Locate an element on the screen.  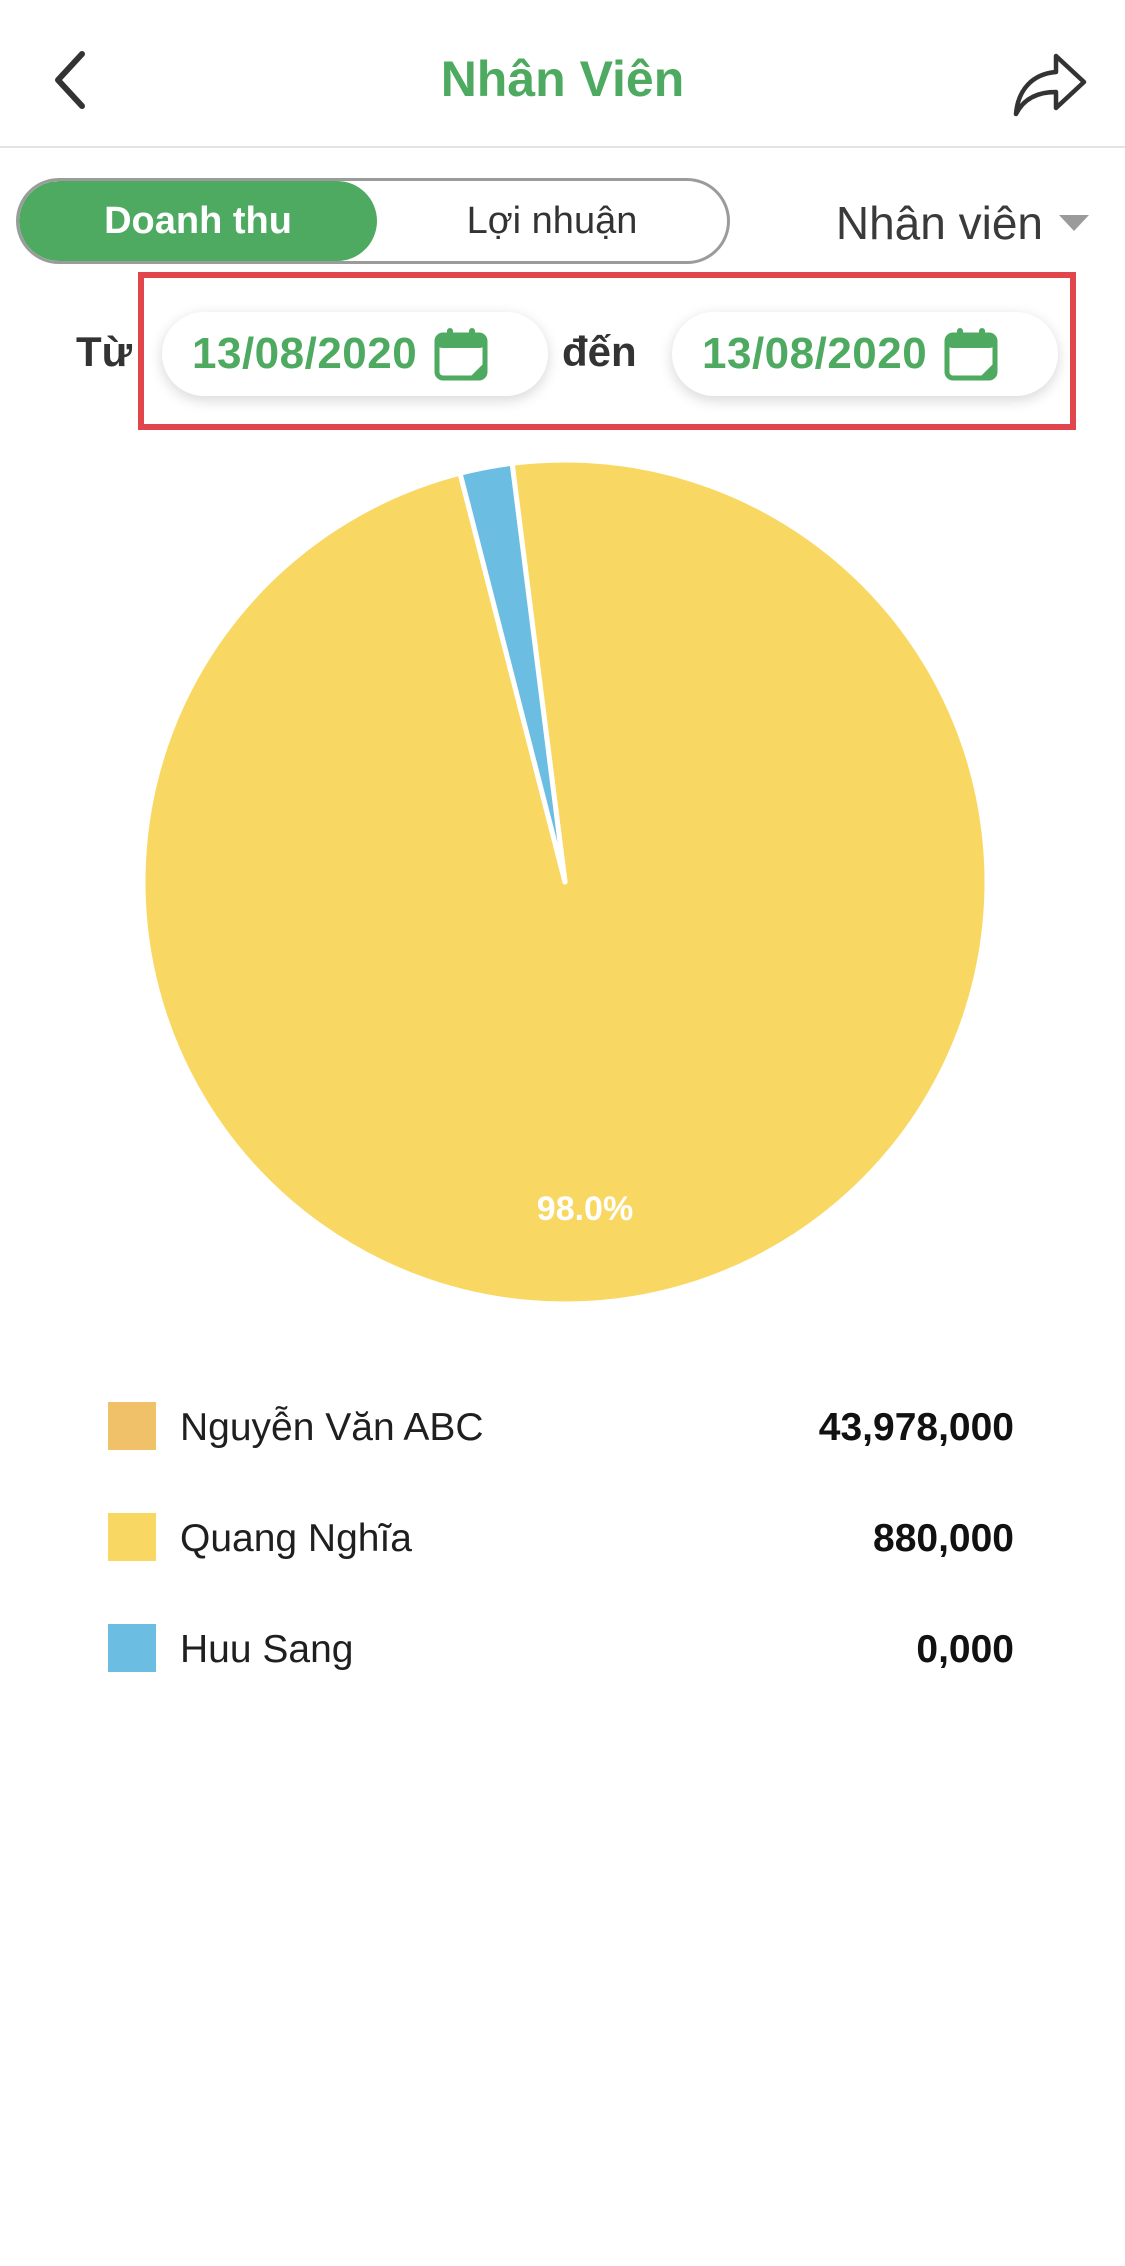
legend-item: Quang Nghĩa 880,000 is located at coordinates (561, 1554).